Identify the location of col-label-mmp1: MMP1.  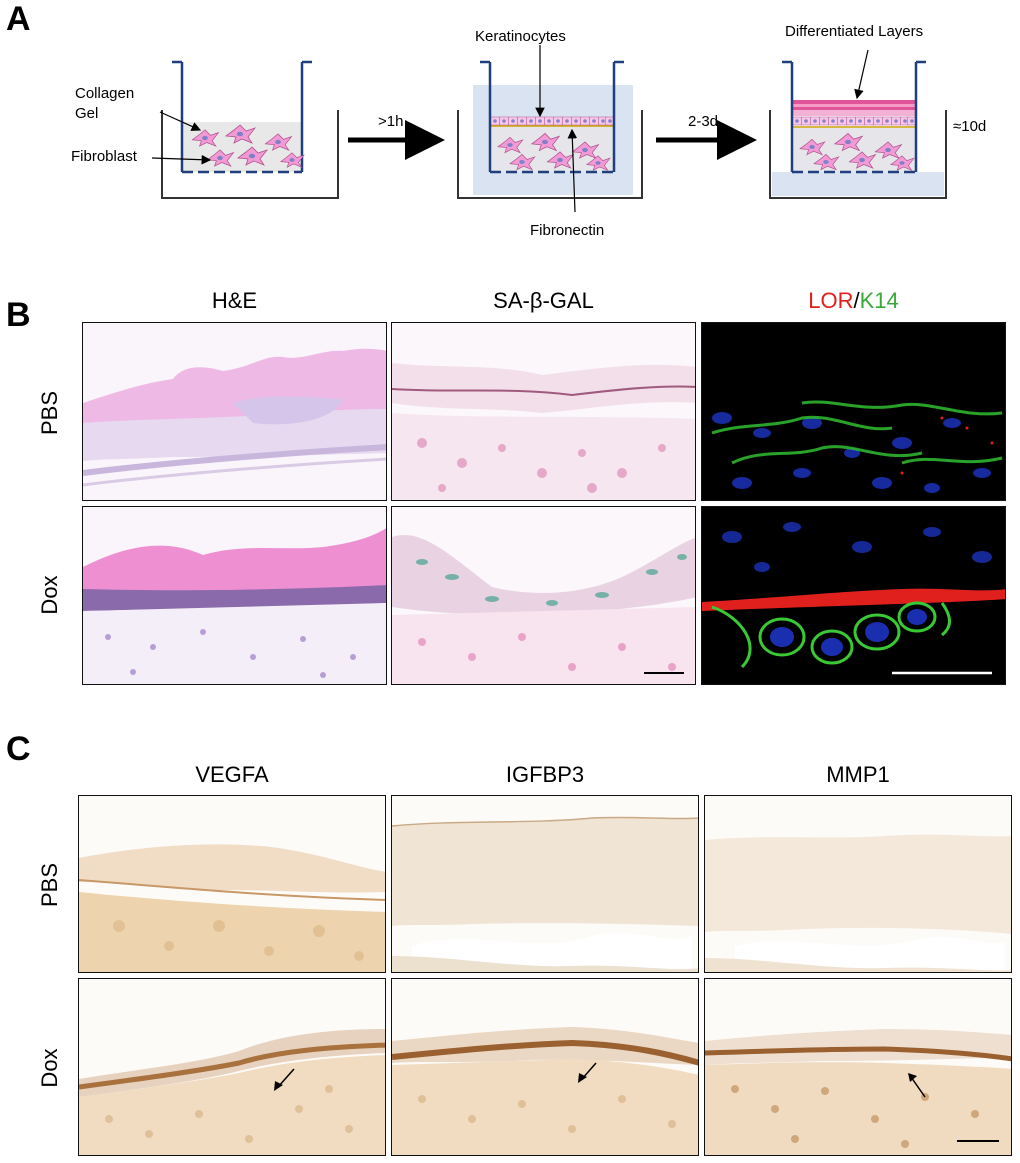
(858, 774).